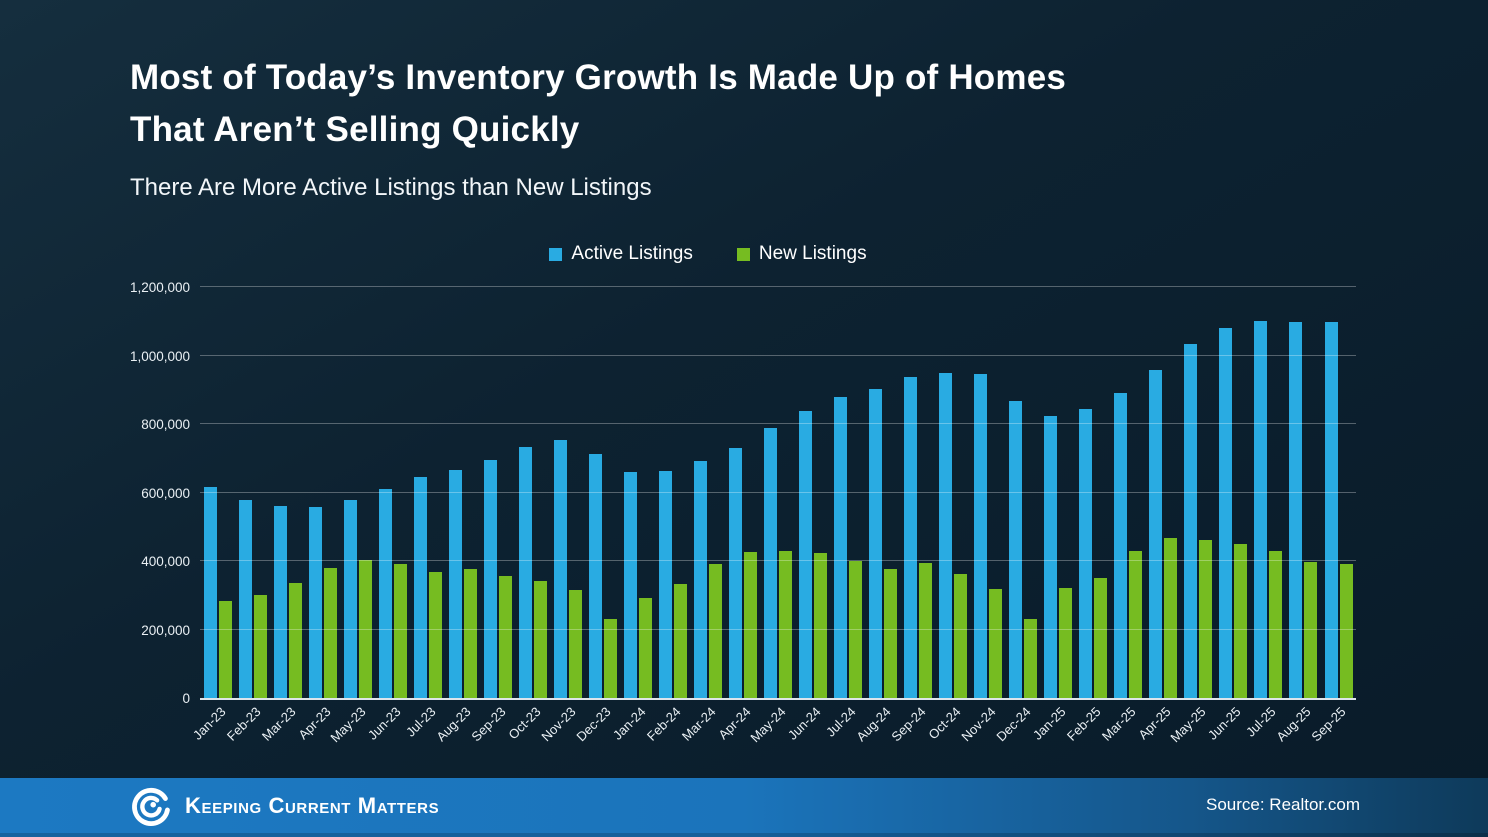 Image resolution: width=1488 pixels, height=837 pixels. Describe the element at coordinates (632, 253) in the screenshot. I see `legend-label-active-listings: Active Listings` at that location.